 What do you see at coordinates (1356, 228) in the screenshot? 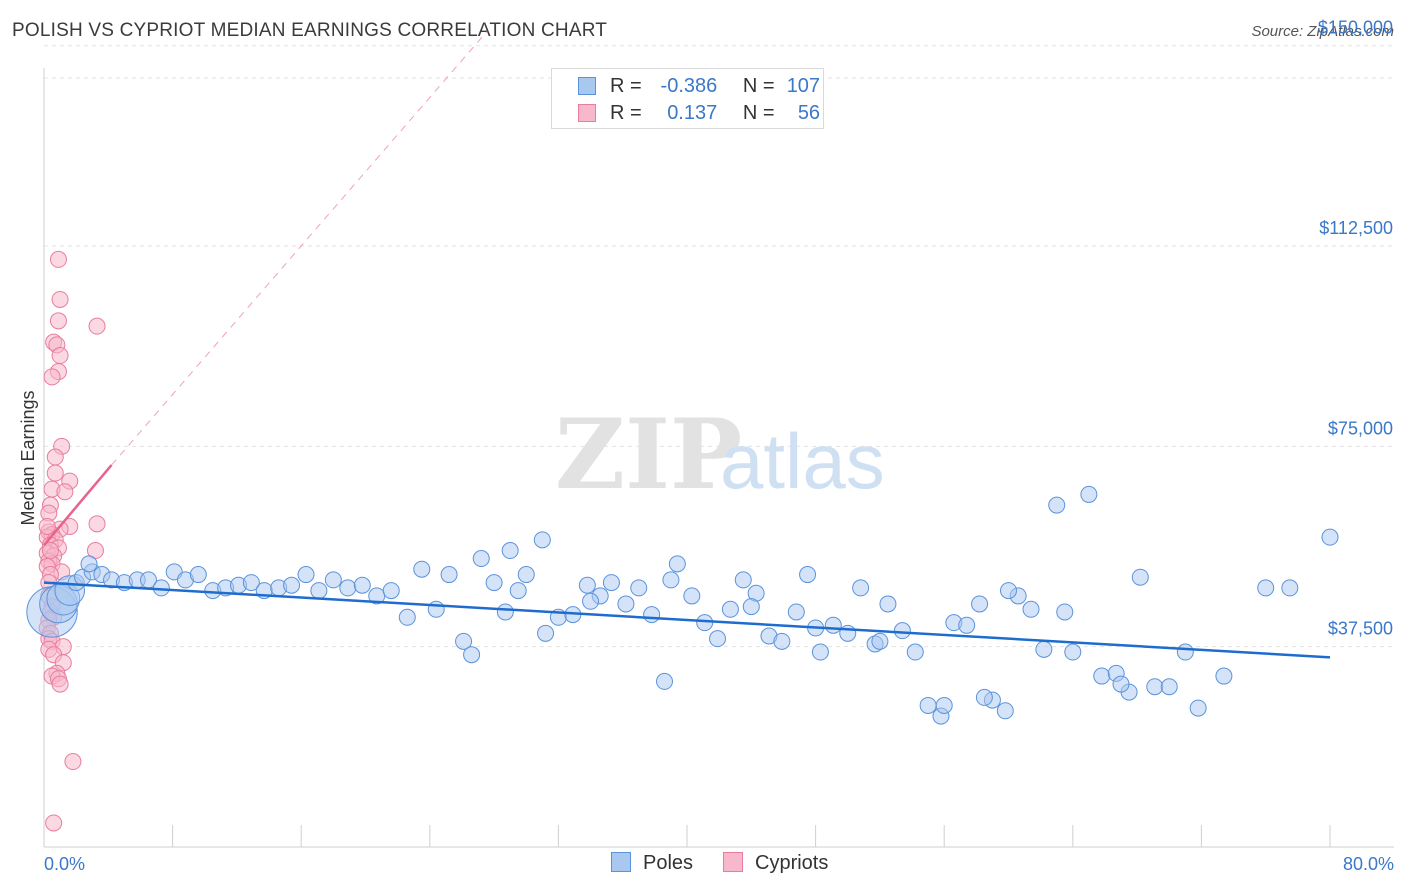
I see `y-tick-label: $112,500` at bounding box center [1356, 228].